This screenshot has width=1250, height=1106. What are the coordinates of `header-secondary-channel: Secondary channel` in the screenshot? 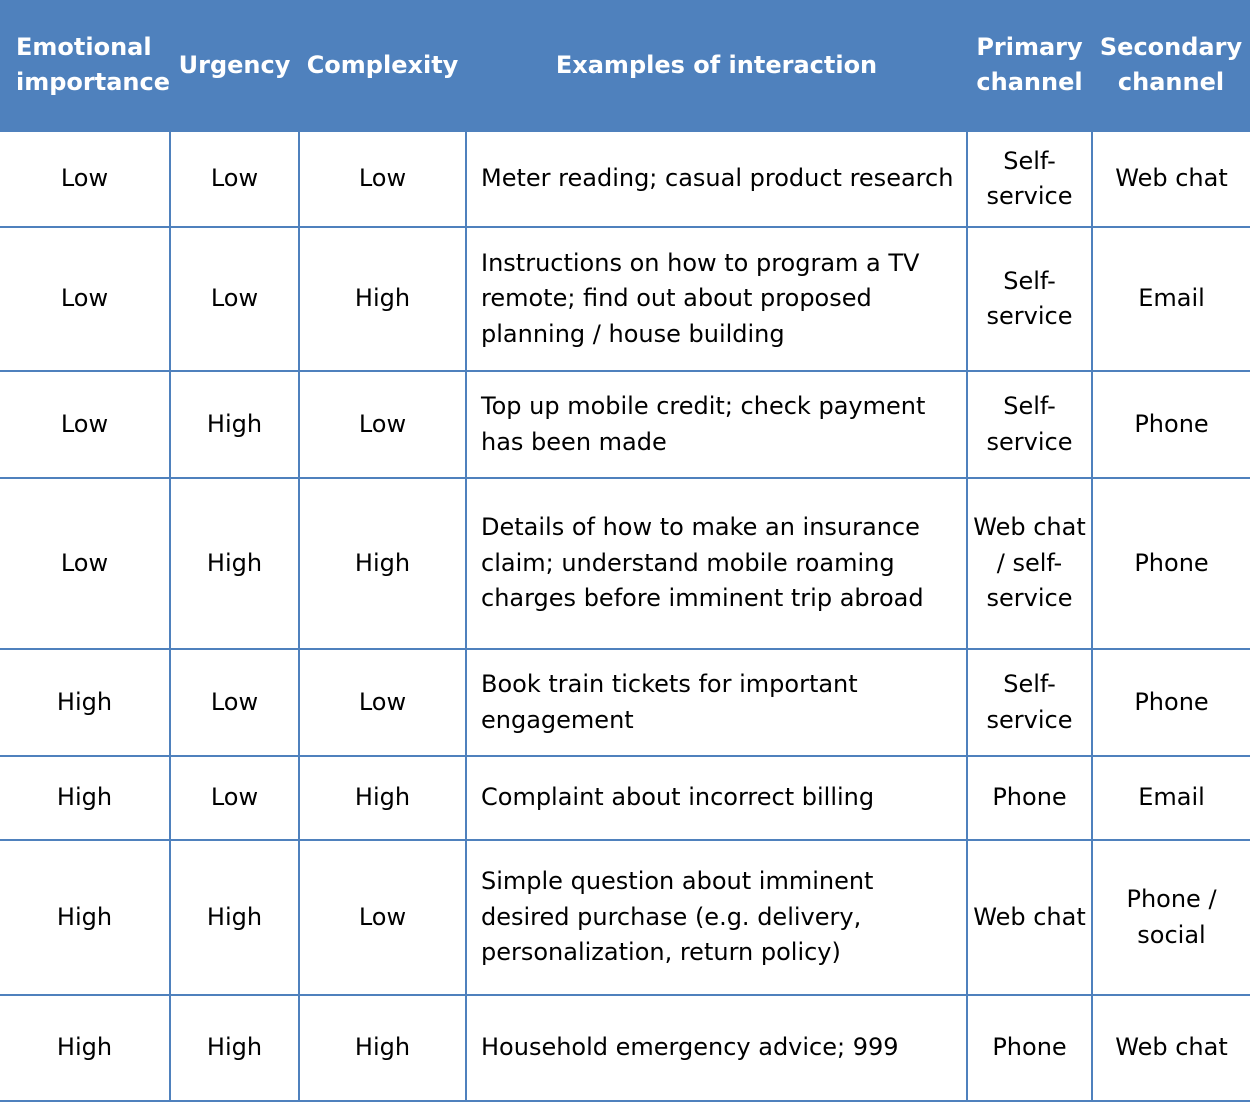 It's located at (1171, 66).